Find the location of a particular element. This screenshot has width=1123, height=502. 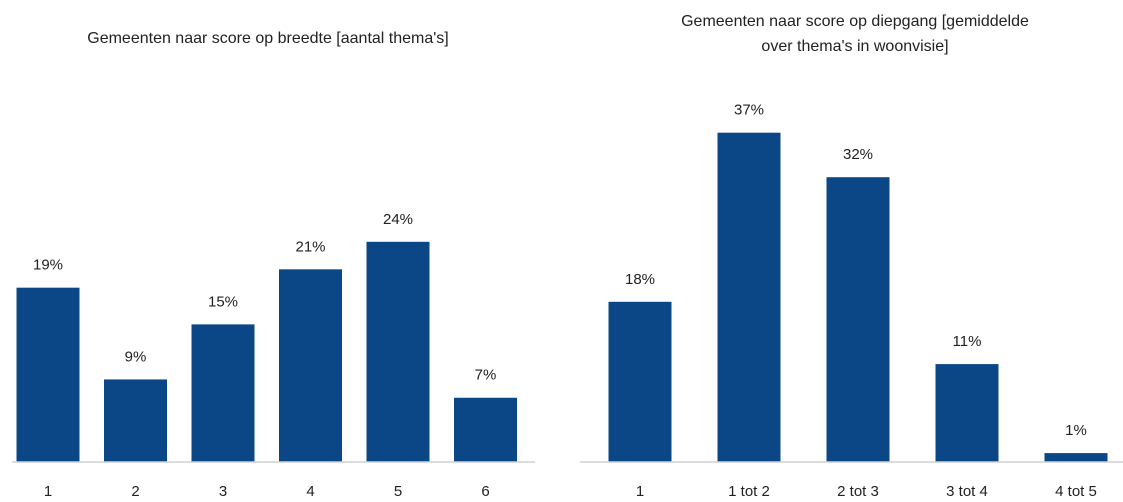

data-label: 37% is located at coordinates (749, 110).